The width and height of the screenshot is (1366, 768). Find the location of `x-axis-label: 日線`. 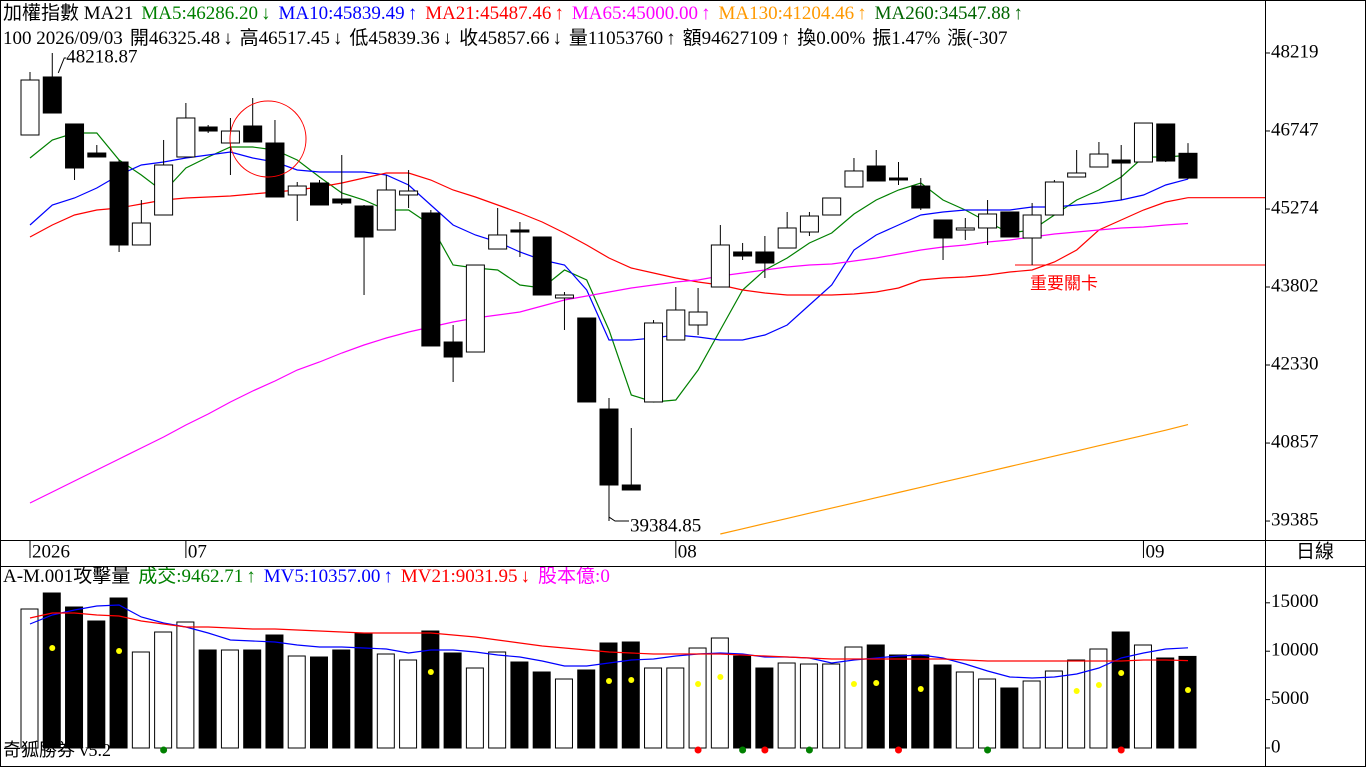

x-axis-label: 日線 is located at coordinates (1315, 551).